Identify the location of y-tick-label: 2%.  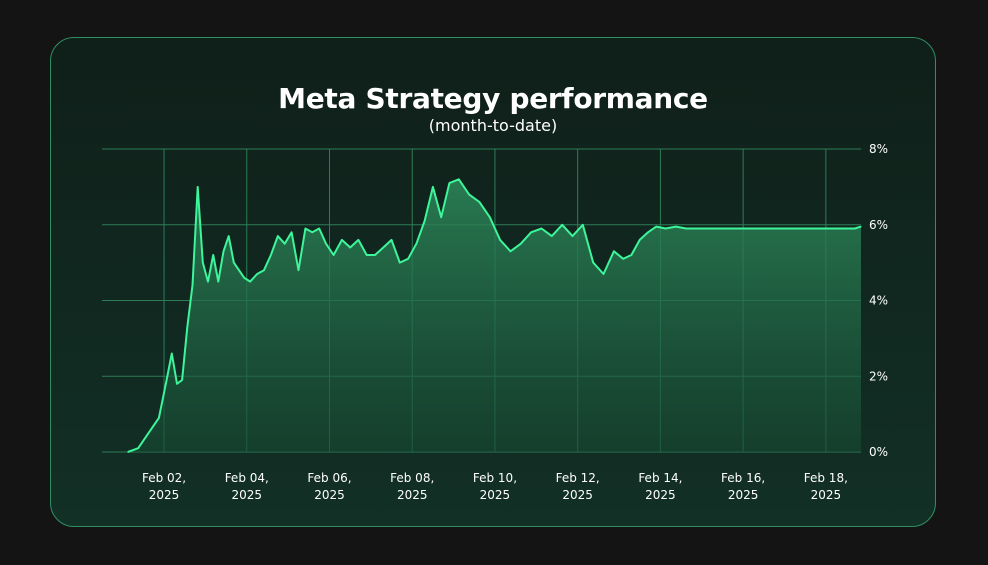
(878, 376).